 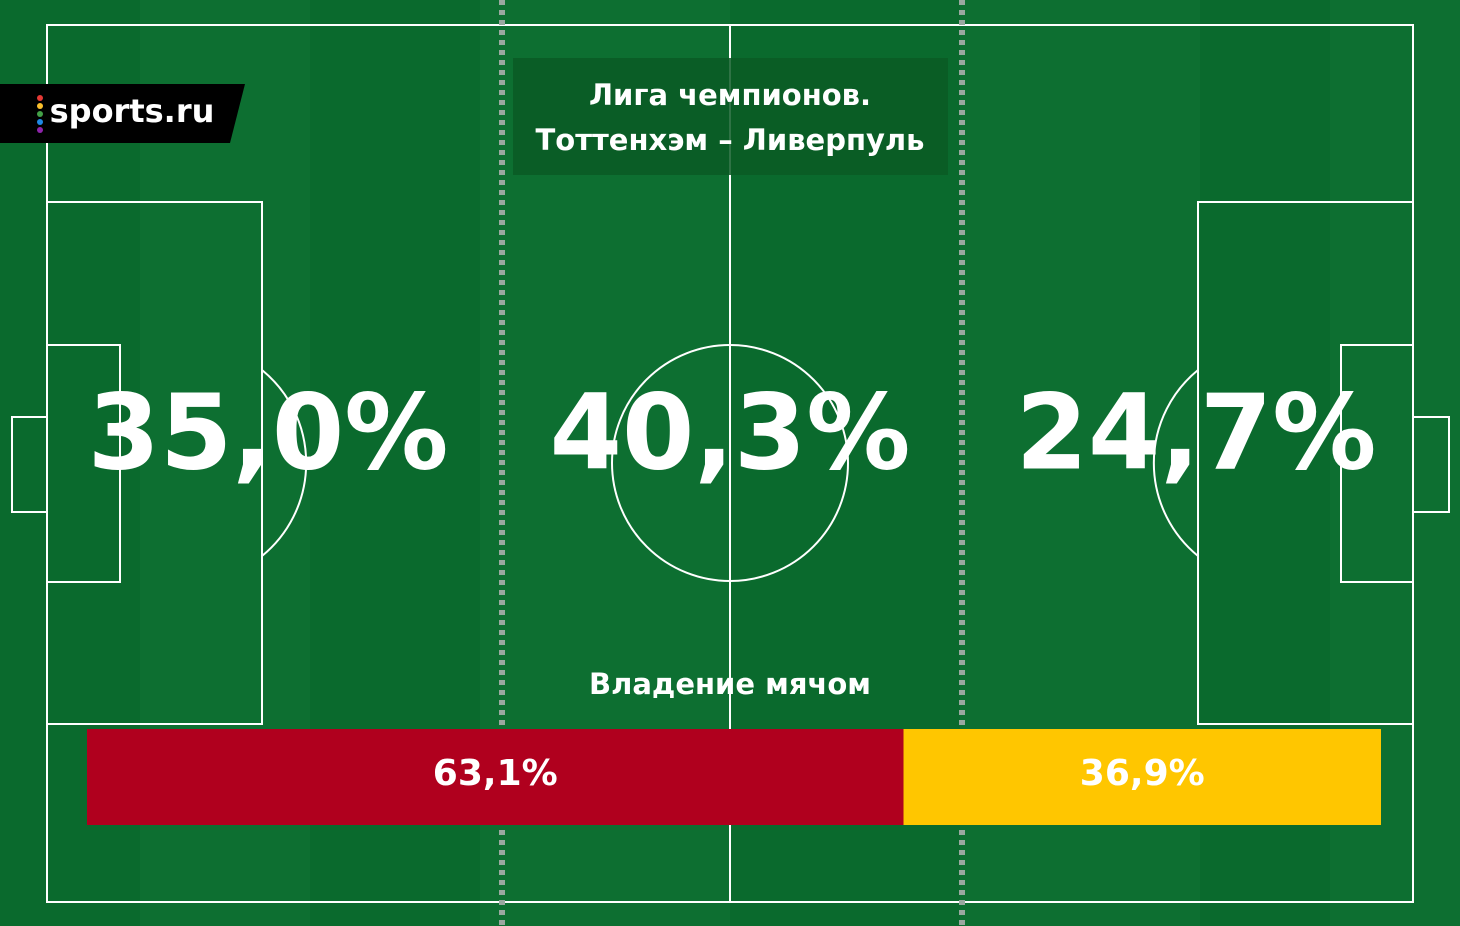 What do you see at coordinates (730, 95) in the screenshot?
I see `title-line: Лига чемпионов.` at bounding box center [730, 95].